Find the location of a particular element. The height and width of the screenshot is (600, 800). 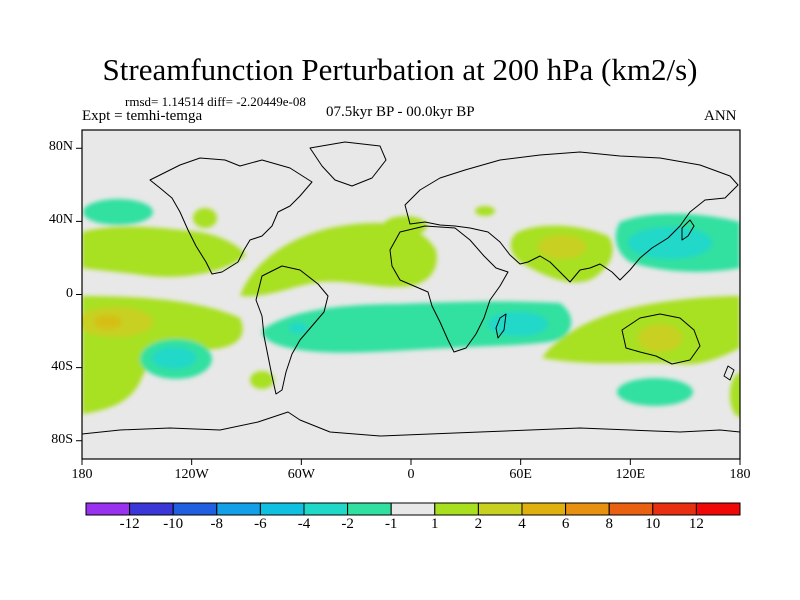

colorbar-label: 10 is located at coordinates (653, 524).